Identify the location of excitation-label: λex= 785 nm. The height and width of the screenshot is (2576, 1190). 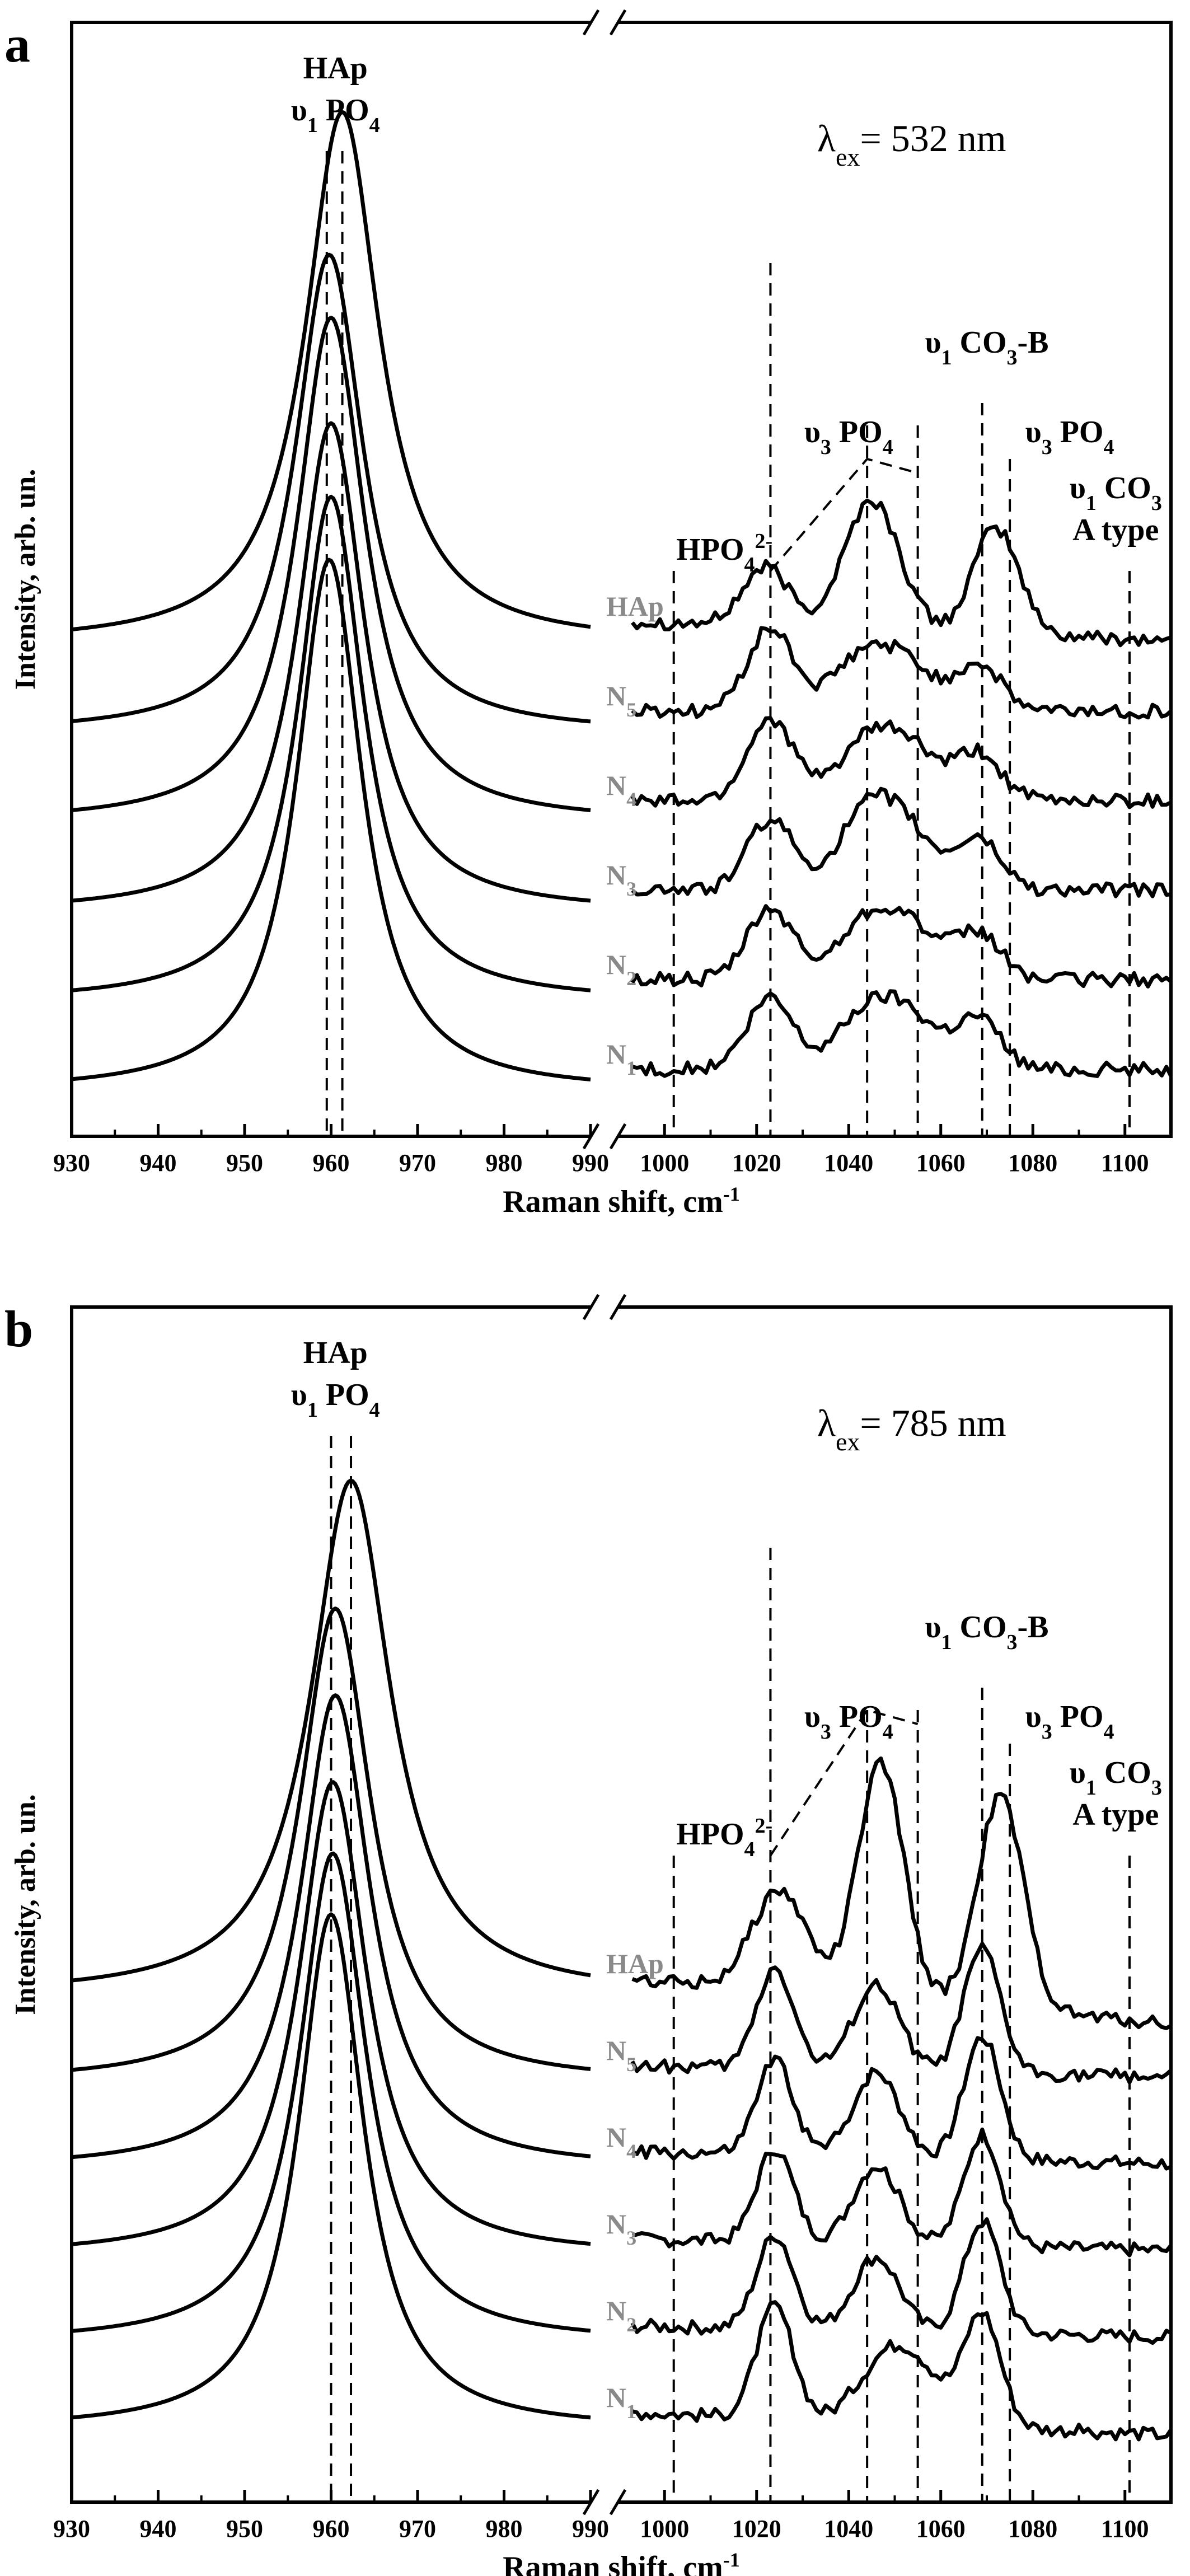
(911, 1429).